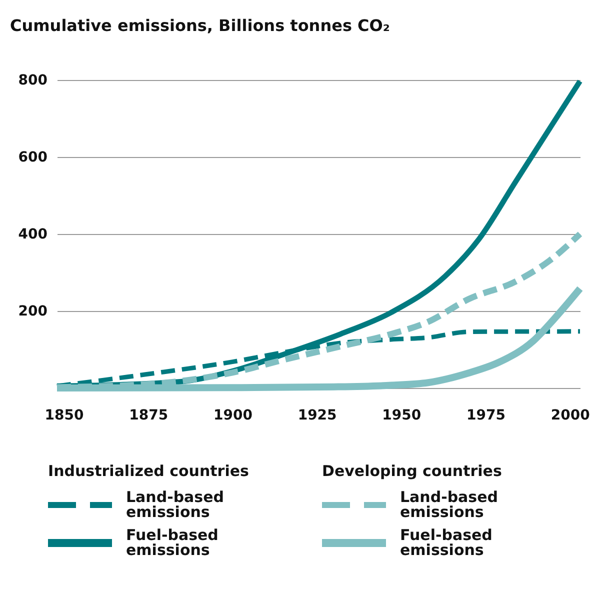 The image size is (592, 590). Describe the element at coordinates (33, 158) in the screenshot. I see `y-tick-label: 600` at that location.